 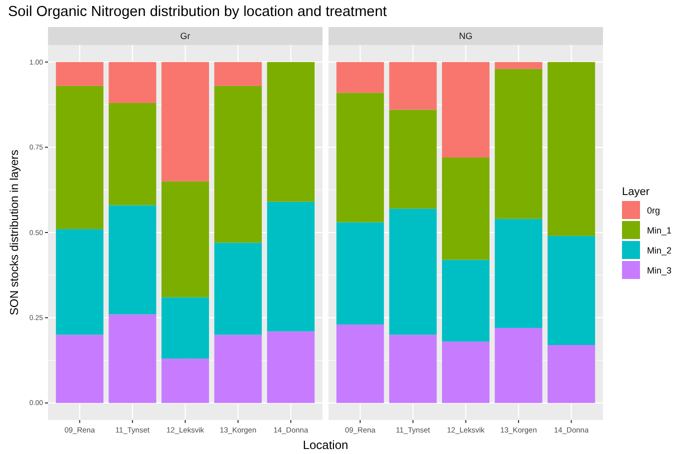 What do you see at coordinates (659, 230) in the screenshot?
I see `legend-label: Min_1` at bounding box center [659, 230].